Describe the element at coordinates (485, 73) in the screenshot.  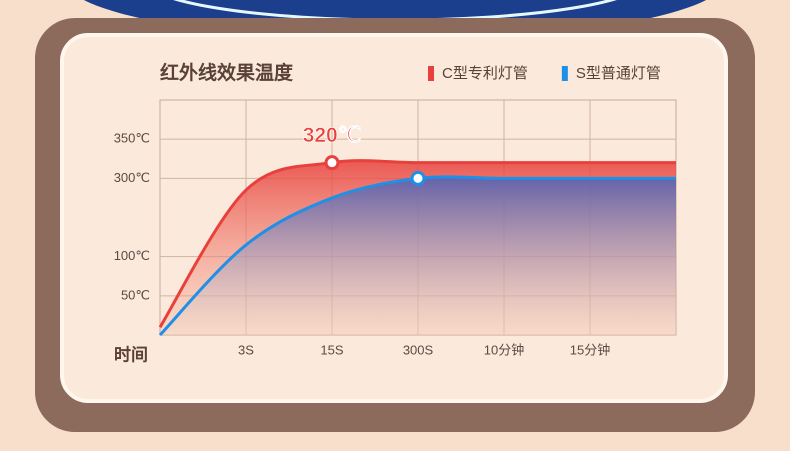
I see `legend-label: C型专利灯管` at that location.